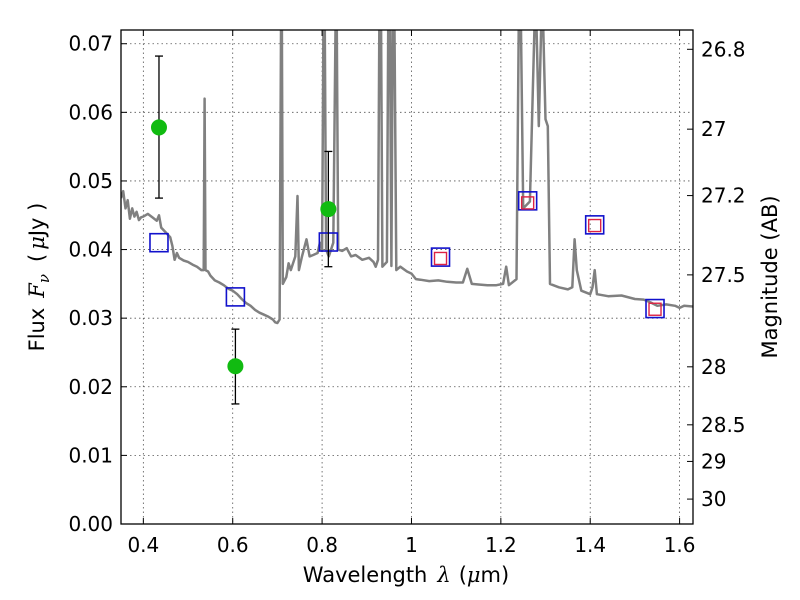 The image size is (800, 600). I want to click on y-tick-labels: 0.00 0.01 0.02 0.03 0.04 0.05 0.06 0.07, so click(90, 284).